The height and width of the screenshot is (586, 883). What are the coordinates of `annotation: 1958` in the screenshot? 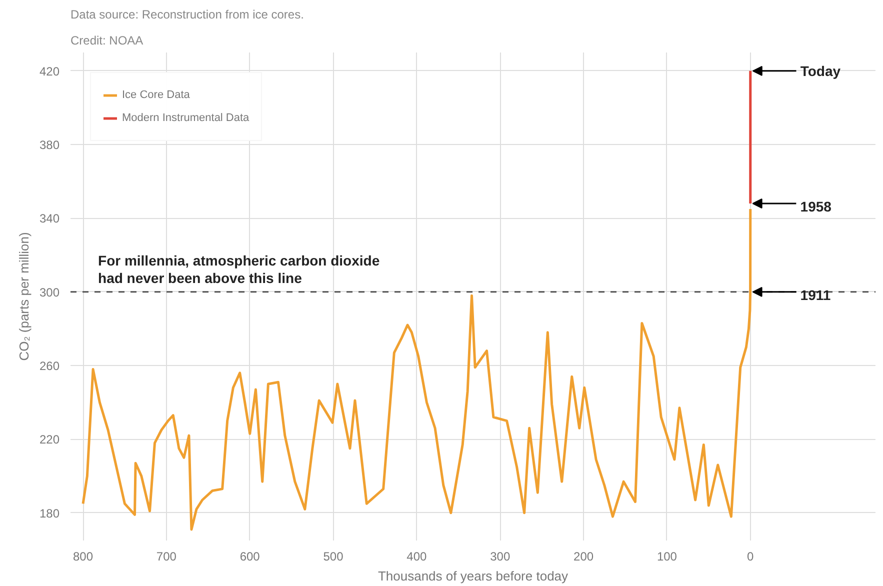 It's located at (816, 206).